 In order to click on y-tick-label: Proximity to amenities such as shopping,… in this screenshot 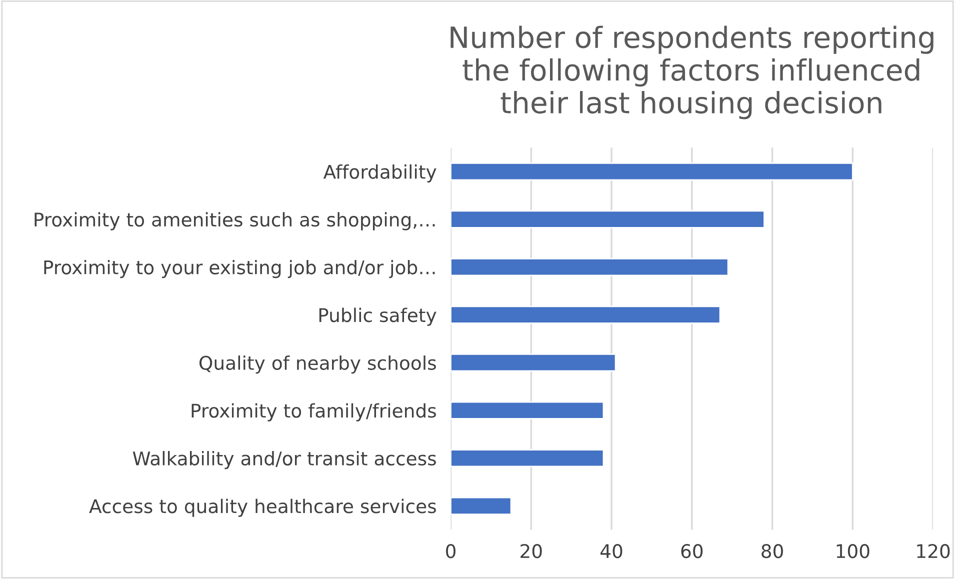, I will do `click(234, 221)`.